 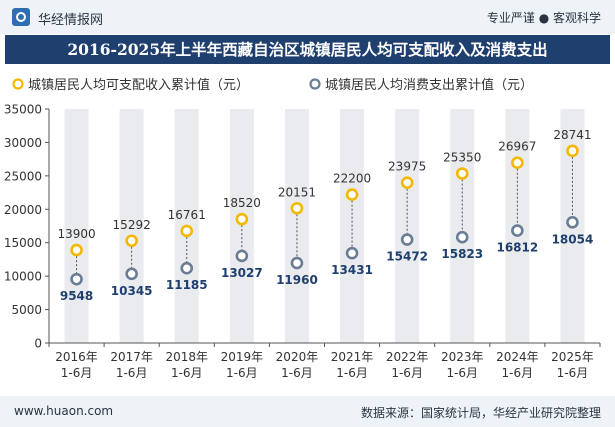 I want to click on chart-title: 2016-2025年上半年西藏自治区城镇居民人均可支配收入及消费支出, so click(x=307, y=49).